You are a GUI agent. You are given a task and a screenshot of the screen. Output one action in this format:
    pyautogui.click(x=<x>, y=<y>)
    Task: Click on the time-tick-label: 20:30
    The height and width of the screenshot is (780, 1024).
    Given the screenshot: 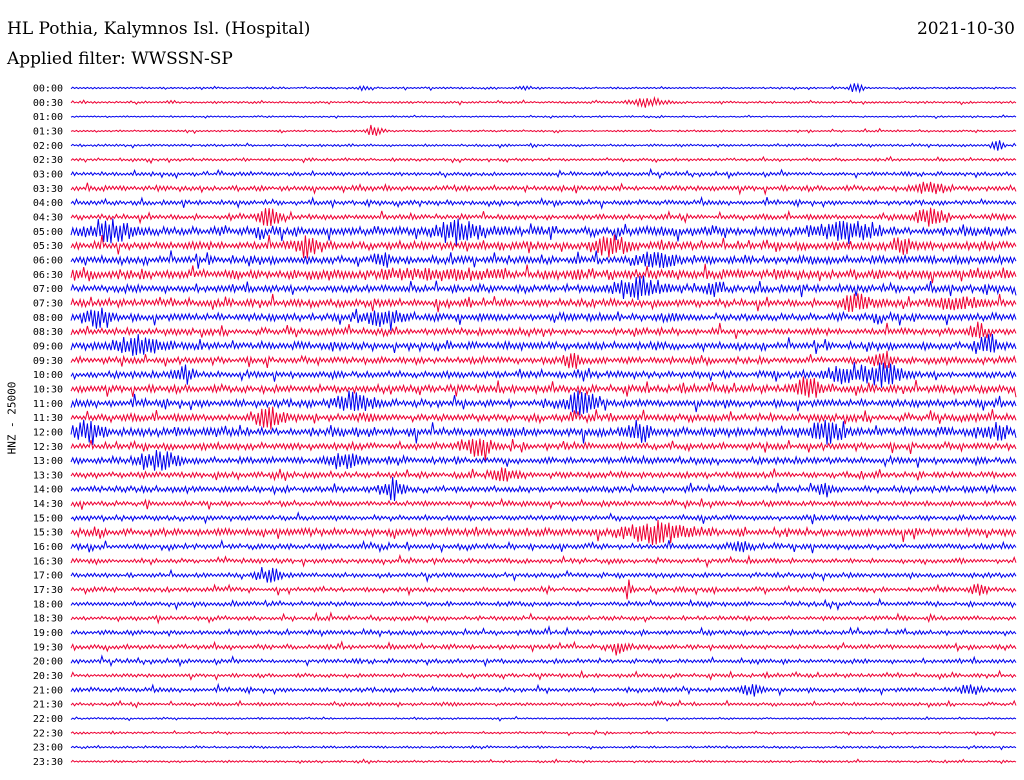 What is the action you would take?
    pyautogui.click(x=48, y=676)
    